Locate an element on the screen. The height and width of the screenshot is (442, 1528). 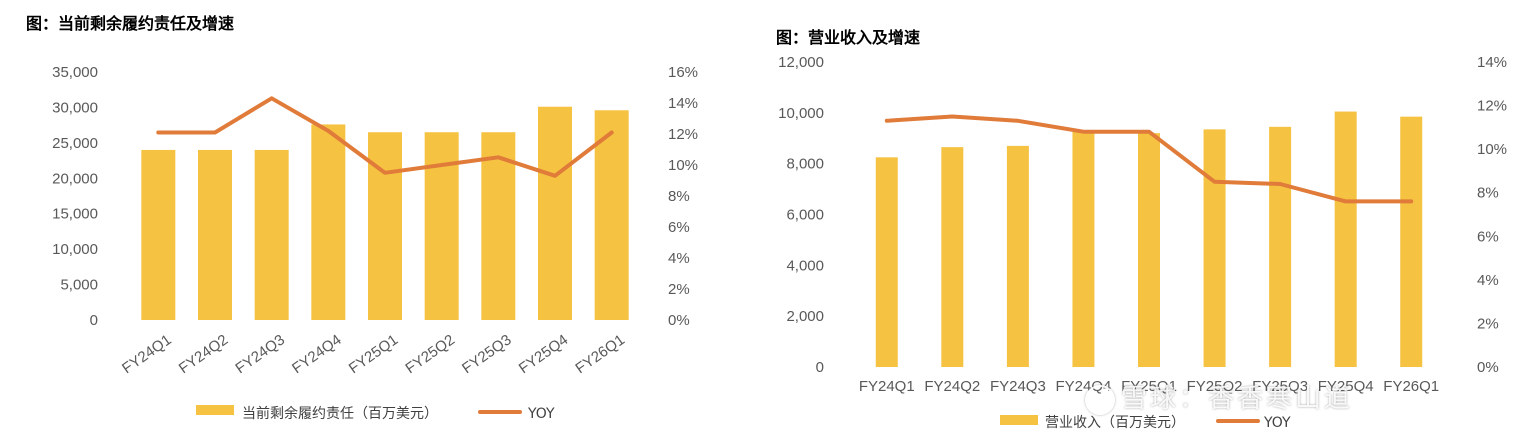
chart-title: 图：当前剩余履约责任及增速 is located at coordinates (130, 23).